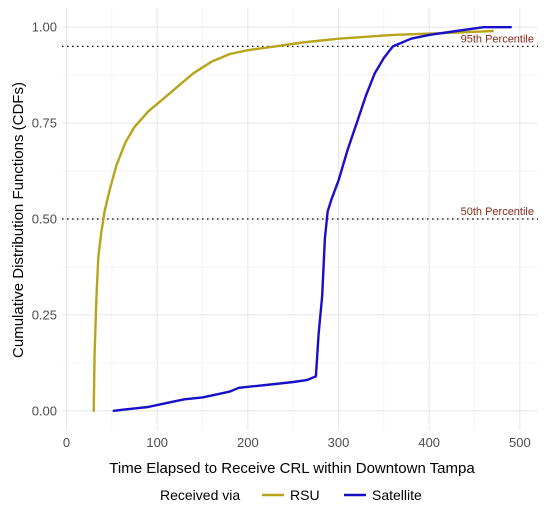 The width and height of the screenshot is (550, 511). I want to click on y-tick-label: 1.00, so click(44, 27).